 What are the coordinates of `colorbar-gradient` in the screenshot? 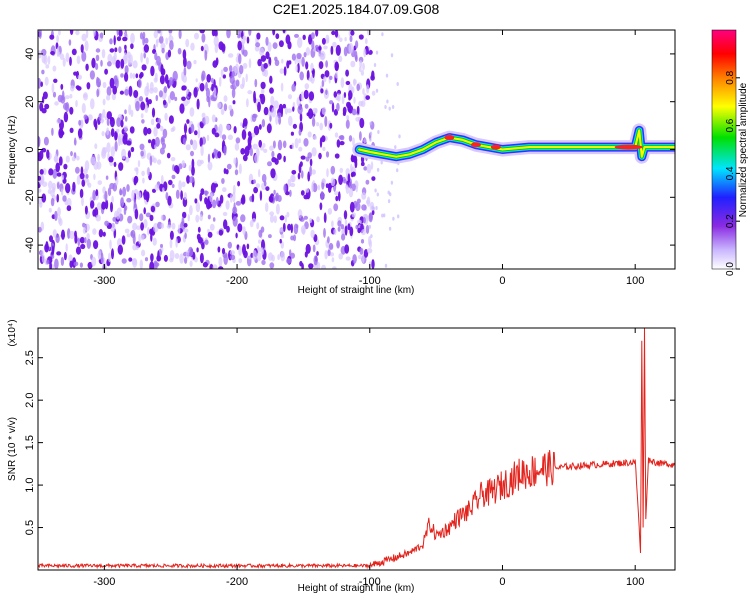 It's located at (724, 149).